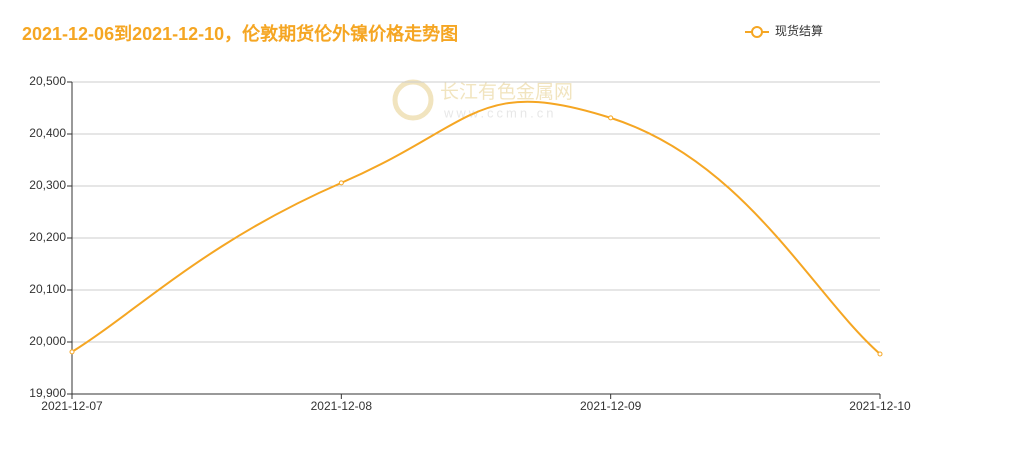 The height and width of the screenshot is (460, 1011). I want to click on chart-title: 2021-12-06到2021-12-10，伦敦期货伦外镍价格走势图, so click(240, 33).